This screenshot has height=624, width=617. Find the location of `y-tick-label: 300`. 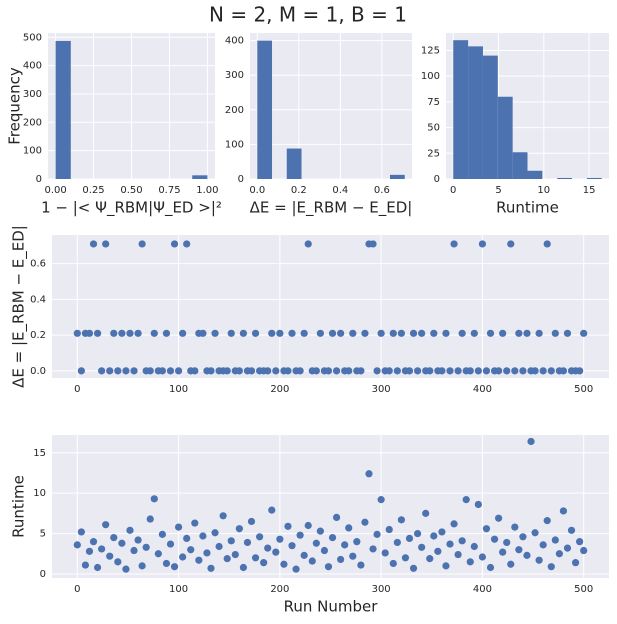

y-tick-label: 300 is located at coordinates (32, 94).